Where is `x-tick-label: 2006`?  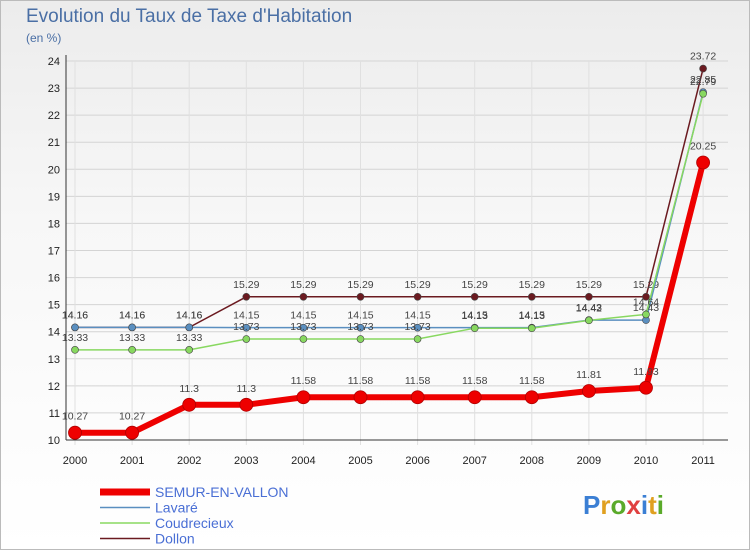
x-tick-label: 2006 is located at coordinates (417, 461).